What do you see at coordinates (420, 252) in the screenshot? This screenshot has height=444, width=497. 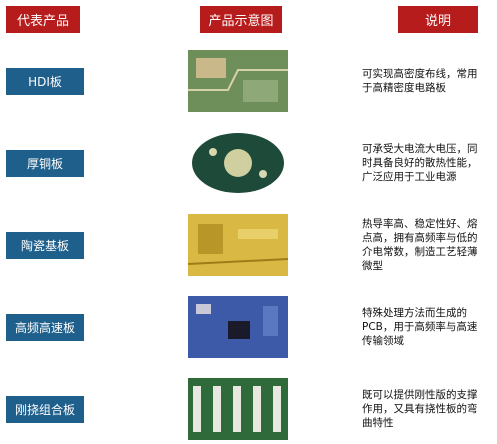 I see `description-line: 介电常数，制造工艺轻薄` at bounding box center [420, 252].